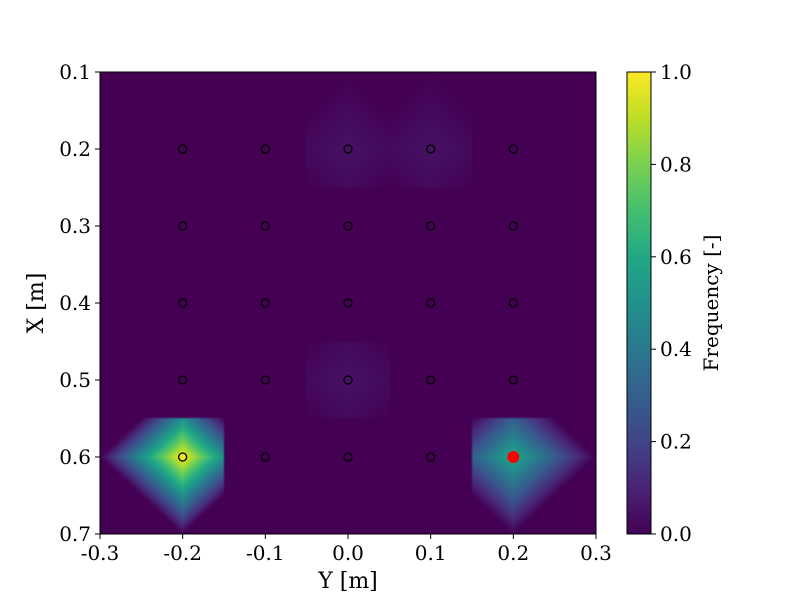  I want to click on colorbar-label: Frequency [-], so click(711, 303).